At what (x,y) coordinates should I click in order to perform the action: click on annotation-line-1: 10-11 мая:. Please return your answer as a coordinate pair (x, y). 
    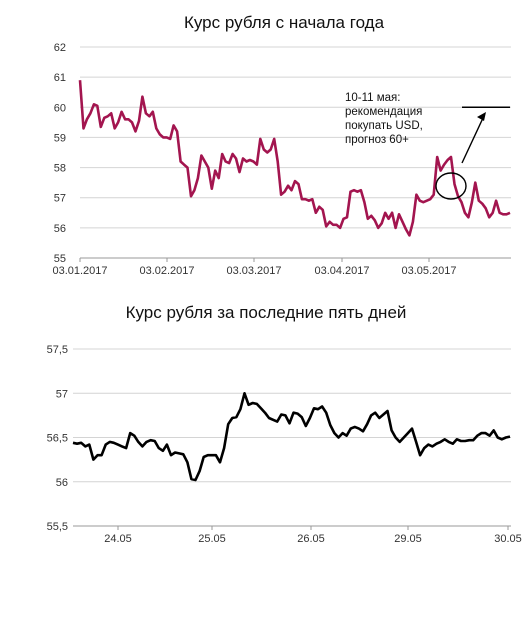
    Looking at the image, I should click on (372, 98).